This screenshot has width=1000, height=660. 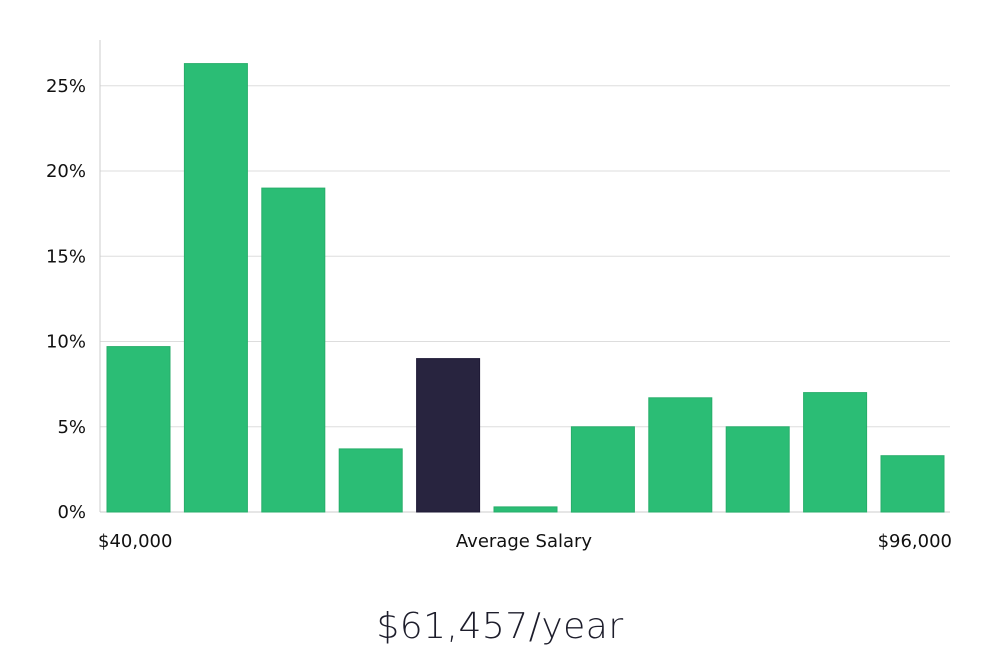 I want to click on x-axis-title: Average Salary, so click(x=524, y=541).